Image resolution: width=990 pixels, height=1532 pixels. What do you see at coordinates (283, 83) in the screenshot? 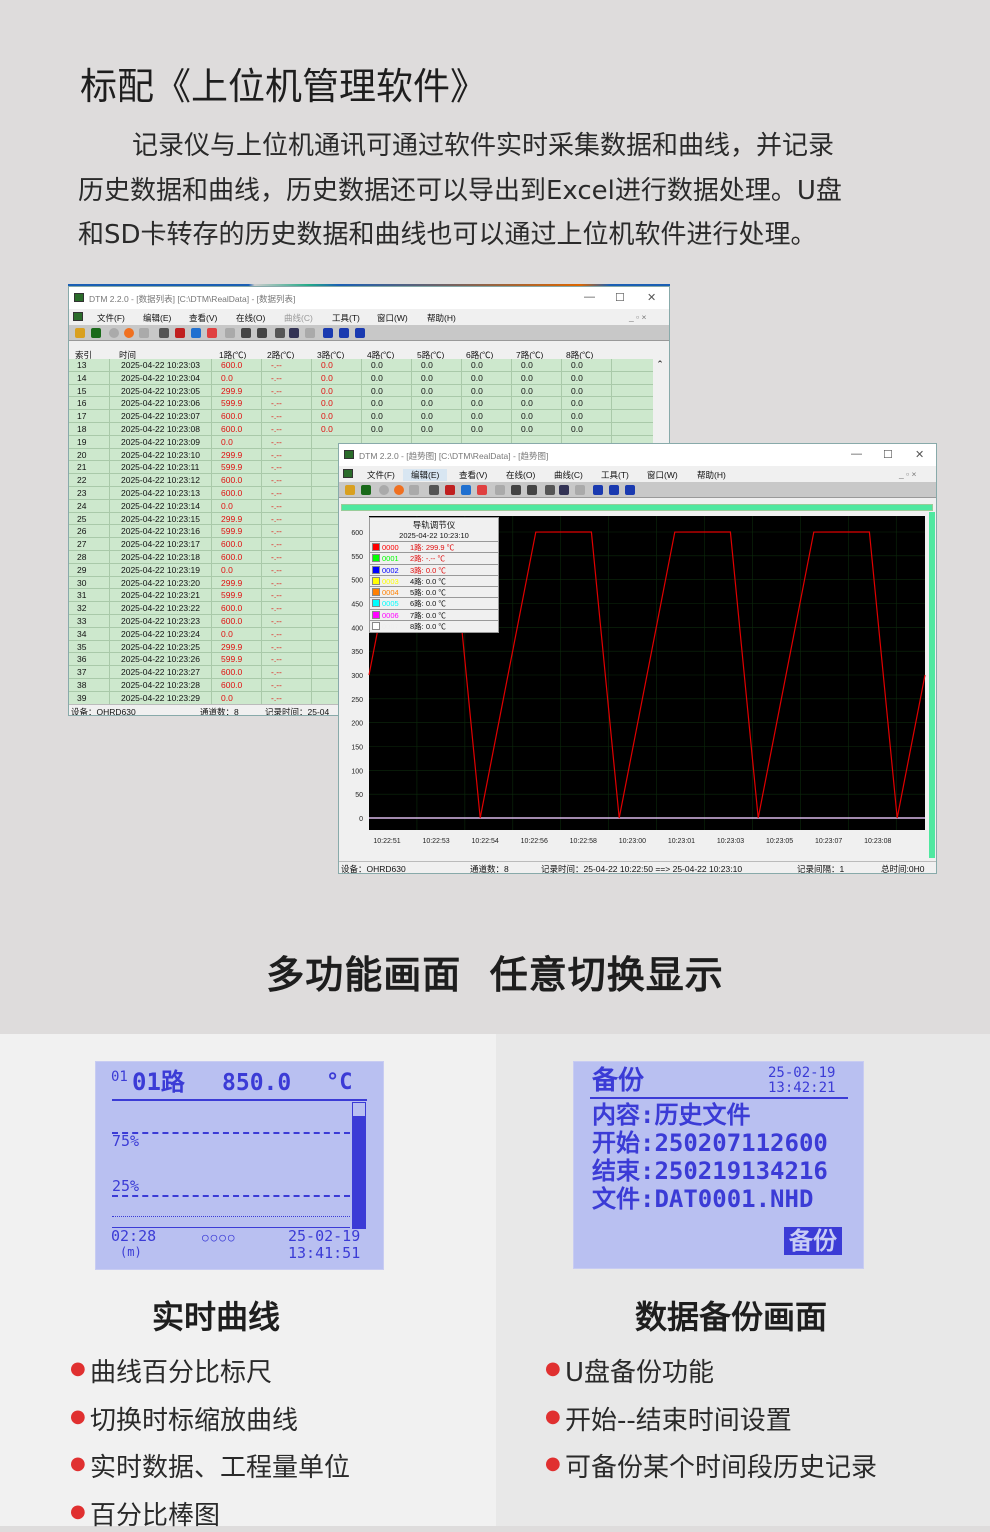
I see `page-title: 标配《上位机管理软件》` at bounding box center [283, 83].